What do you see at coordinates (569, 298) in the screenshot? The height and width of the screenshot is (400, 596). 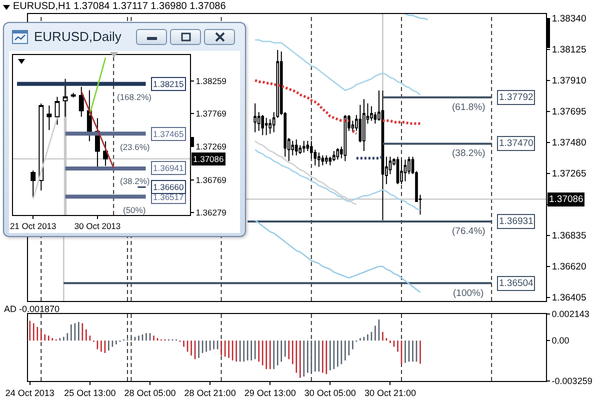 I see `y-tick-label: 1.36405` at bounding box center [569, 298].